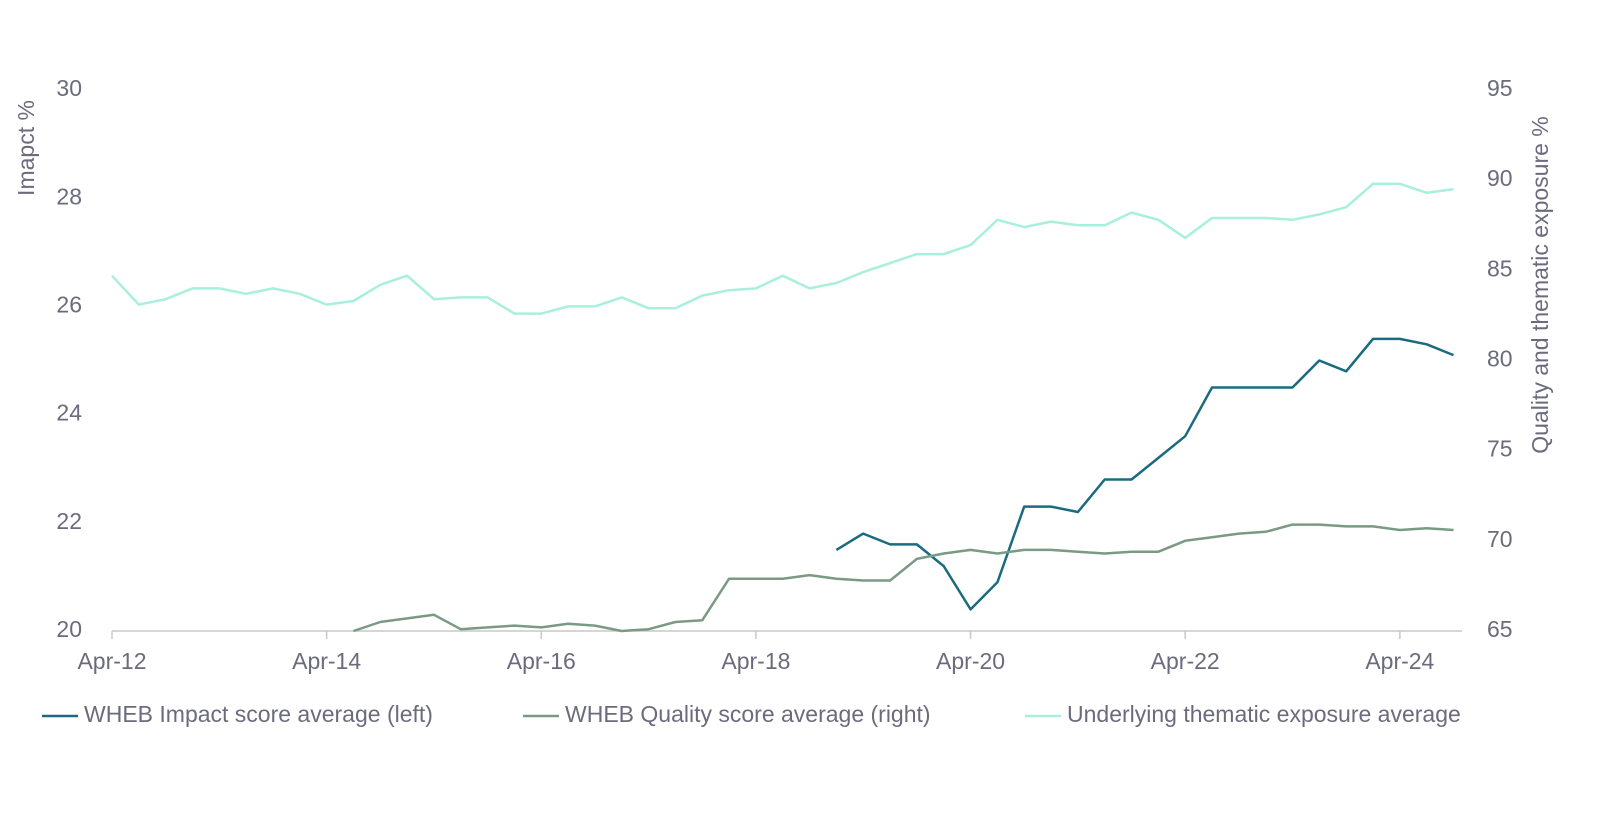  What do you see at coordinates (748, 714) in the screenshot?
I see `legend-label: WHEB Quality score average (right)` at bounding box center [748, 714].